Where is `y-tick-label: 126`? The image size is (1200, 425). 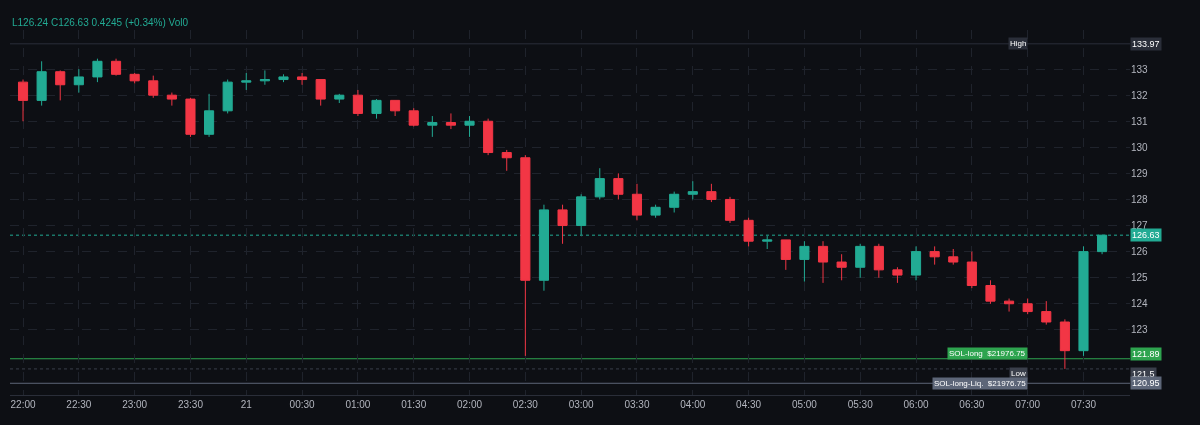
y-tick-label: 126 is located at coordinates (1140, 252).